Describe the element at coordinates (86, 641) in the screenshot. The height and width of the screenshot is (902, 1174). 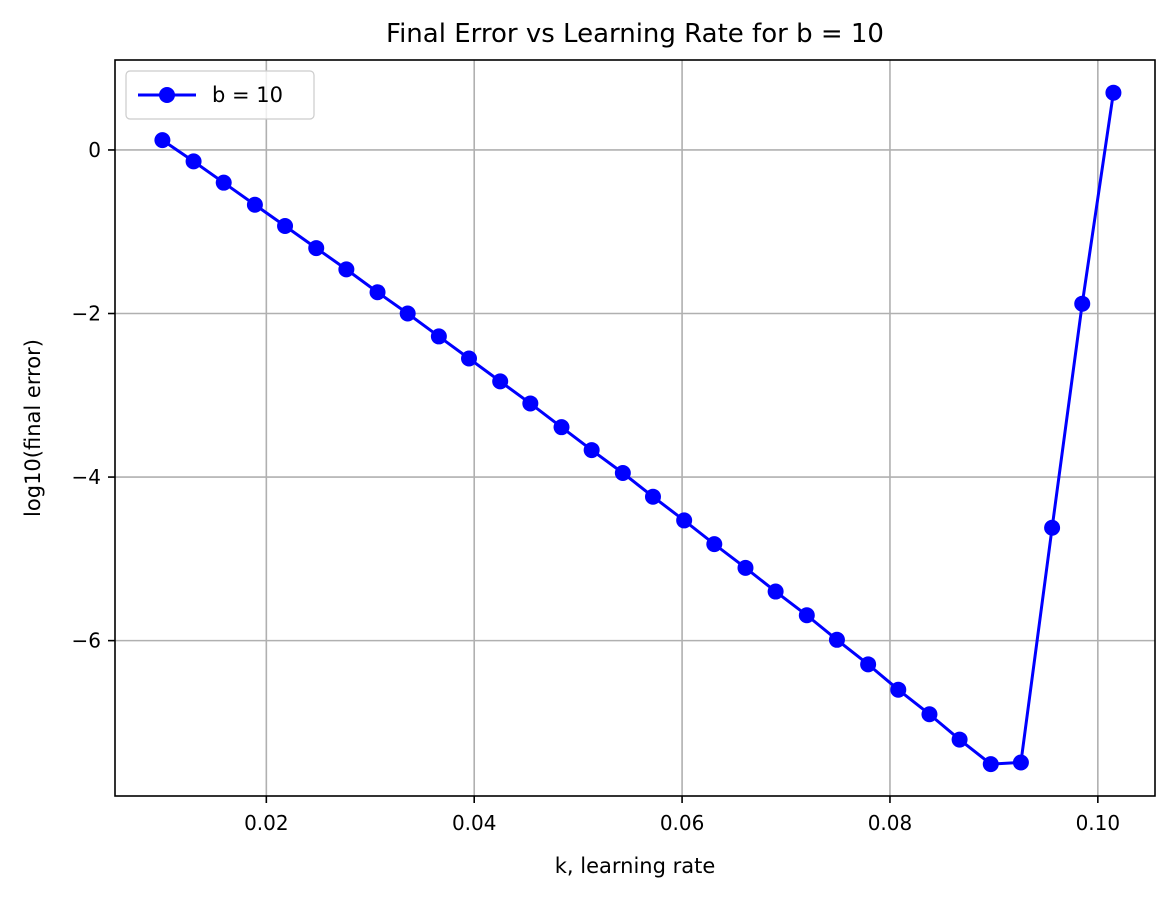
I see `y-tick-label: −6` at that location.